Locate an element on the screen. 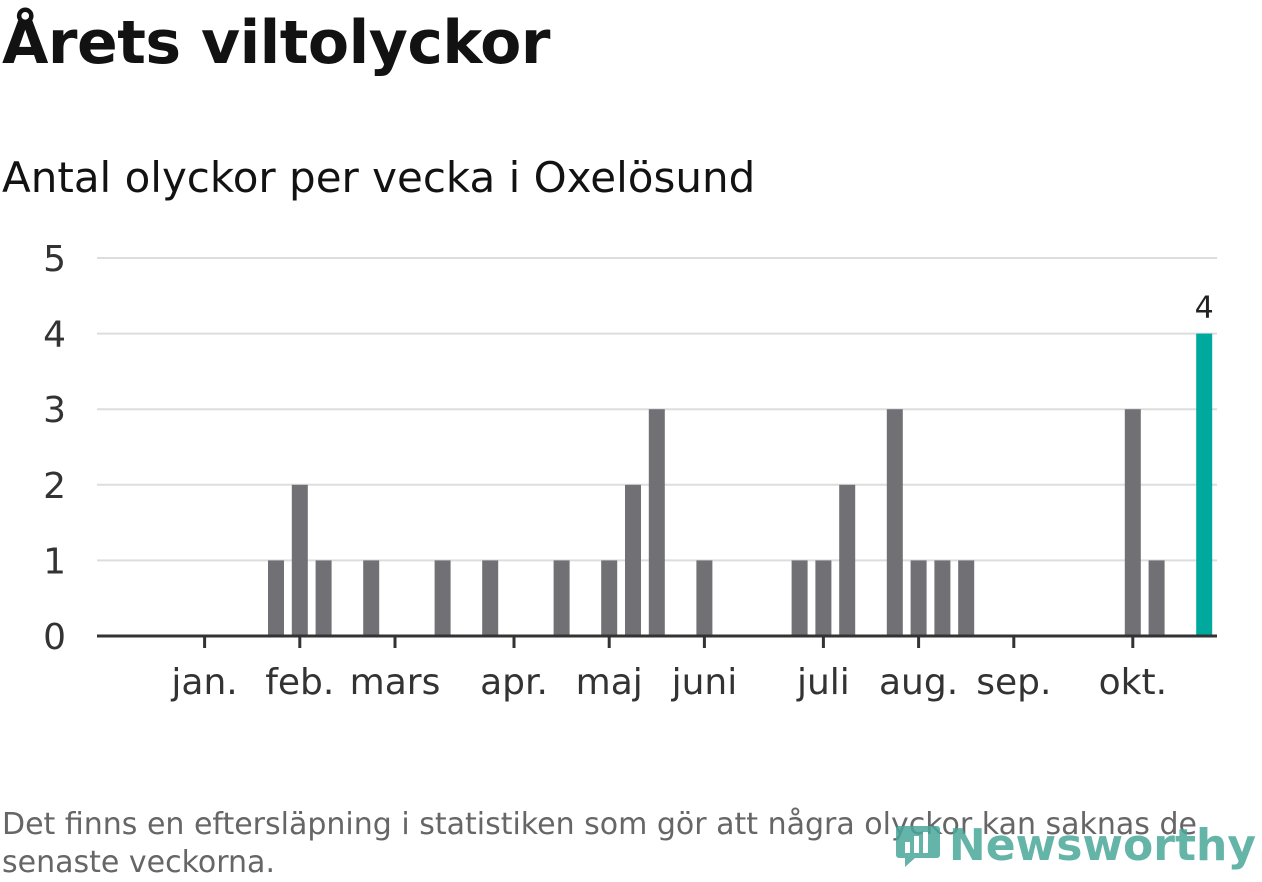 This screenshot has height=882, width=1262. data-labels: 4 is located at coordinates (1204, 308).